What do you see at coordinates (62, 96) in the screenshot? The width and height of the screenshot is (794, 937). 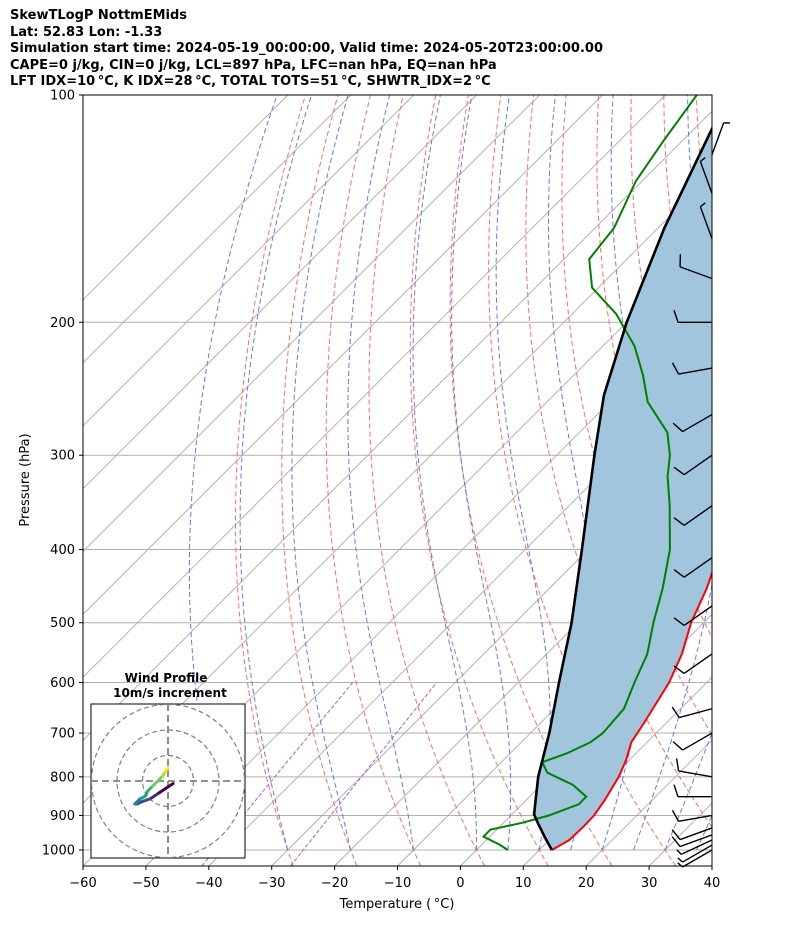 I see `y-tick-label: 100` at bounding box center [62, 96].